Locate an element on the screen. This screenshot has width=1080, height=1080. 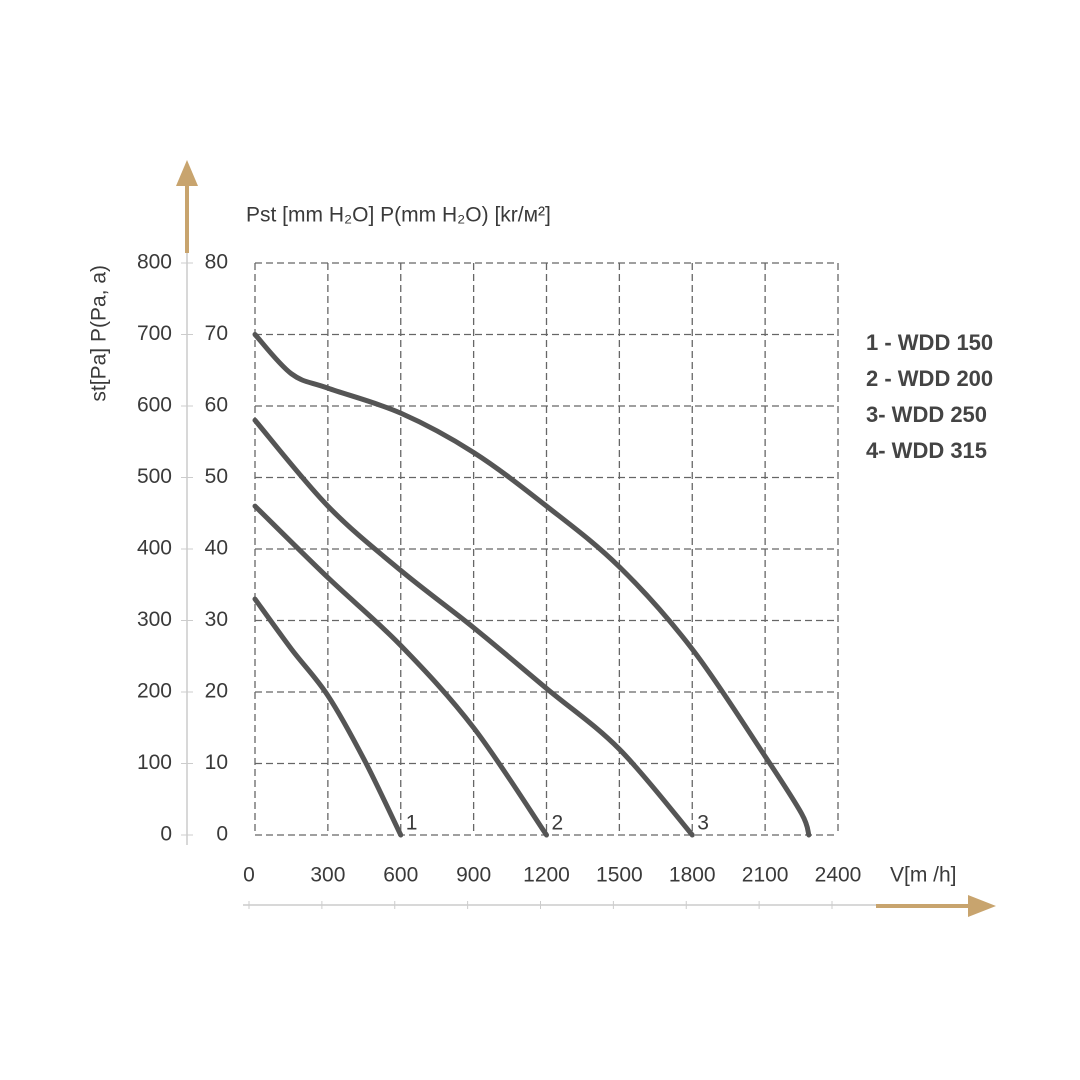
y-tick-label: 500 is located at coordinates (154, 476).